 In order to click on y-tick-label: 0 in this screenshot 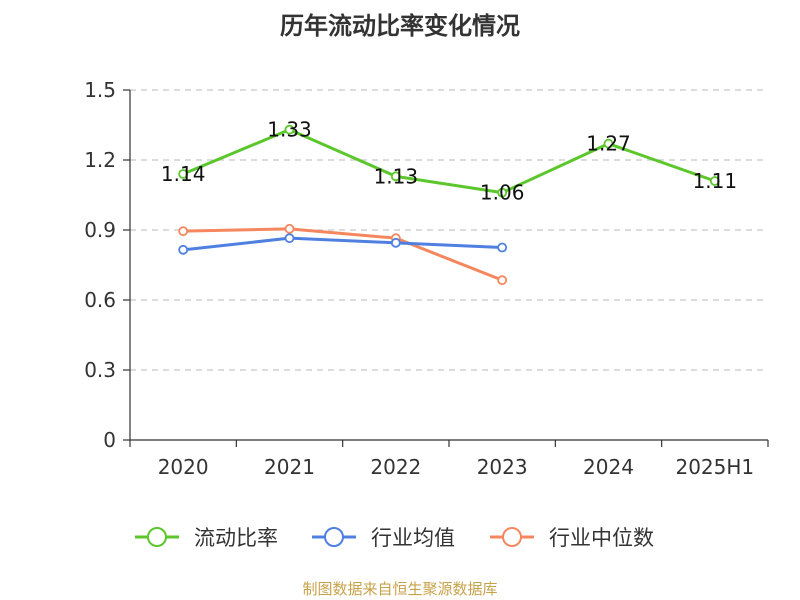, I will do `click(109, 440)`.